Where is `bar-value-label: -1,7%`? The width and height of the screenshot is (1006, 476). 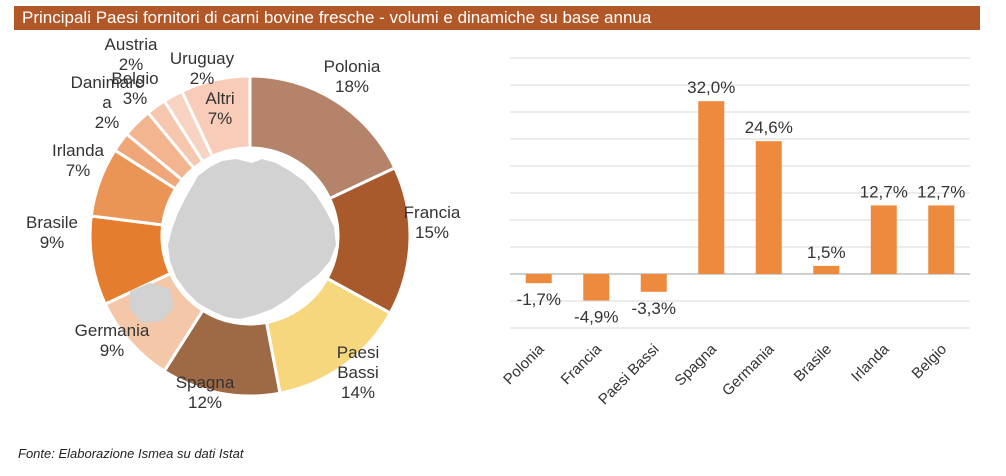
bar-value-label: -1,7% is located at coordinates (539, 299).